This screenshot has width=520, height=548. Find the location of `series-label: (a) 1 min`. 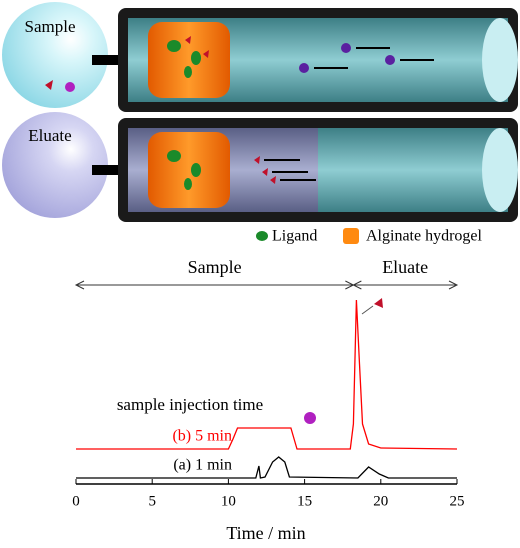

series-label: (a) 1 min is located at coordinates (202, 465).